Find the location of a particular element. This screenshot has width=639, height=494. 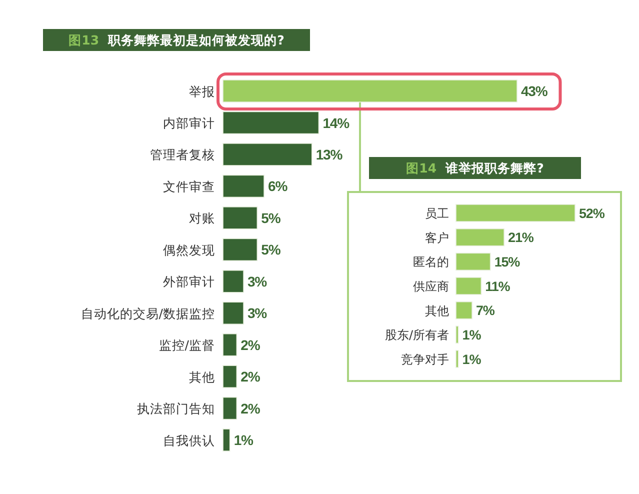

category-label: 偶然发现 is located at coordinates (189, 250).